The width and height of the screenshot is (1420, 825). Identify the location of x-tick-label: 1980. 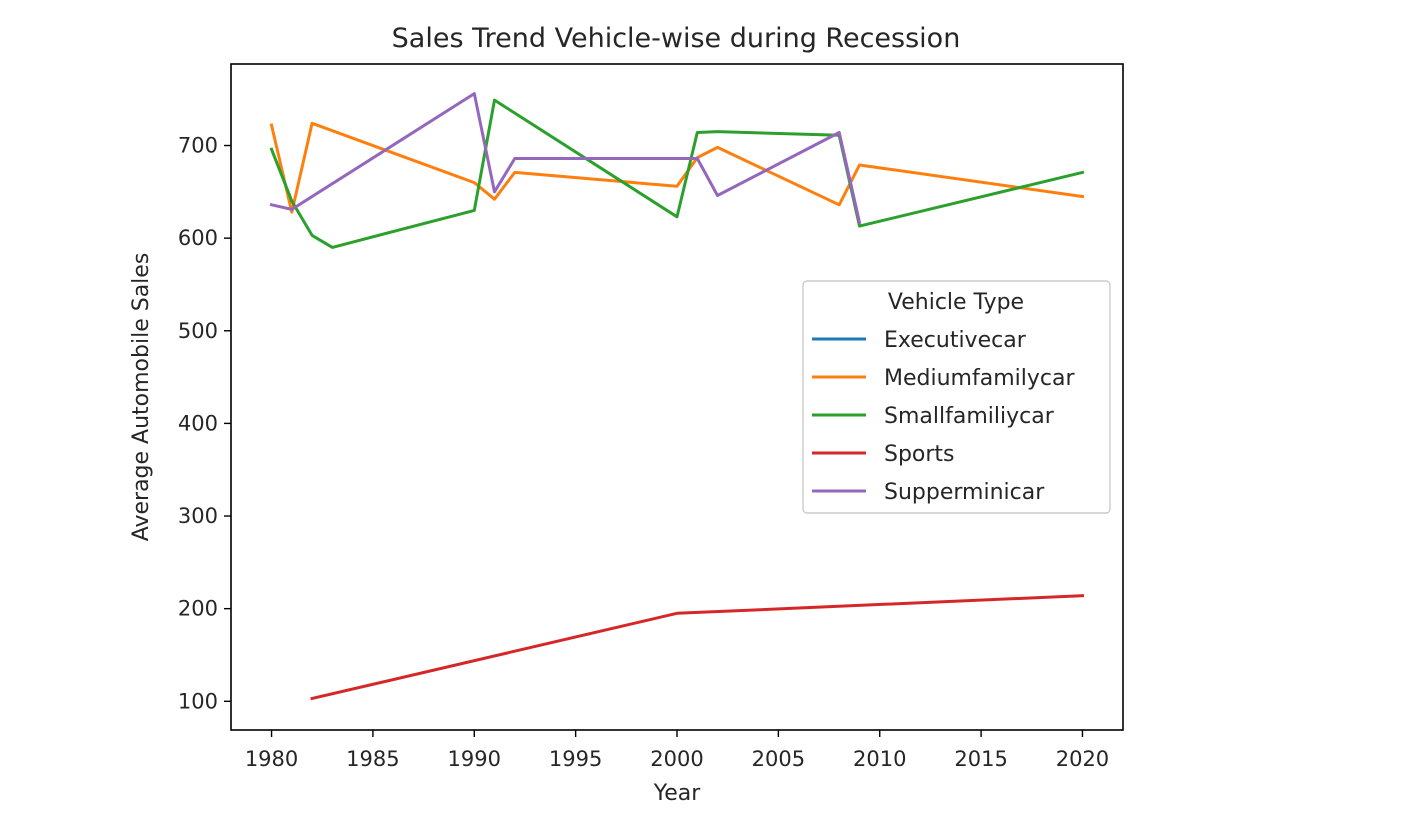
(271, 759).